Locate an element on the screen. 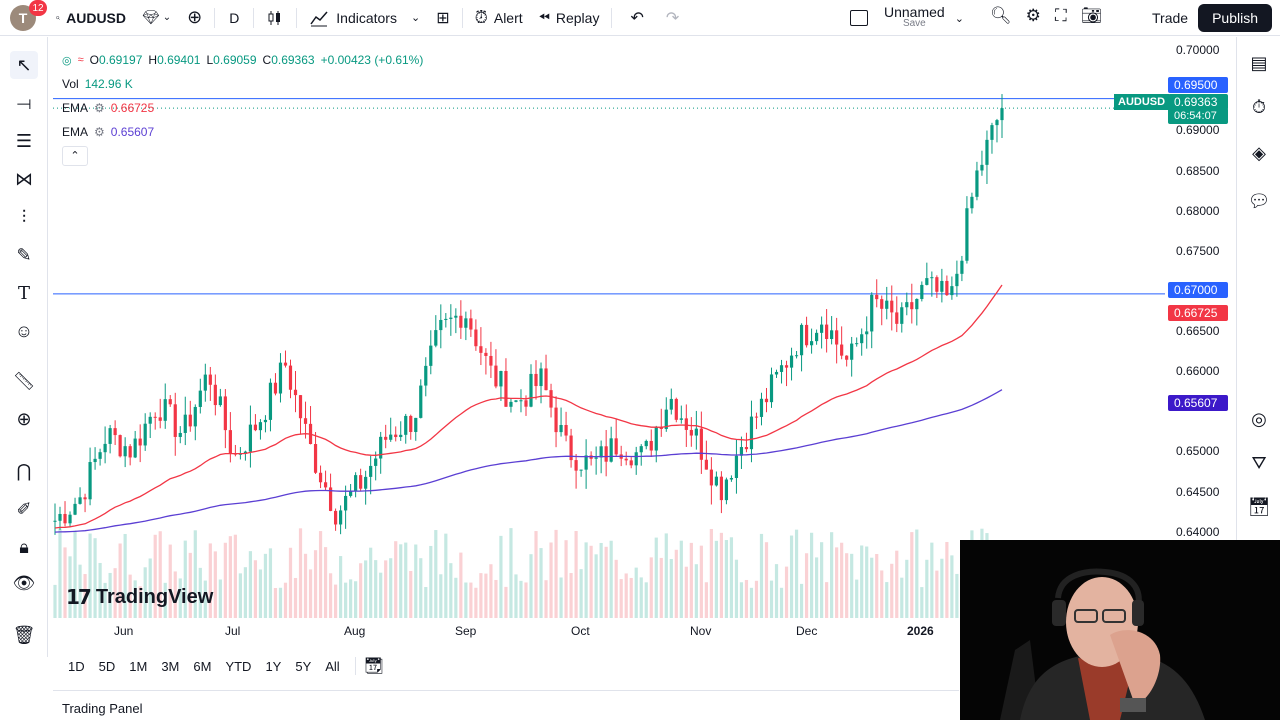  settings-gear-icon: ⚙︎ is located at coordinates (1033, 15).